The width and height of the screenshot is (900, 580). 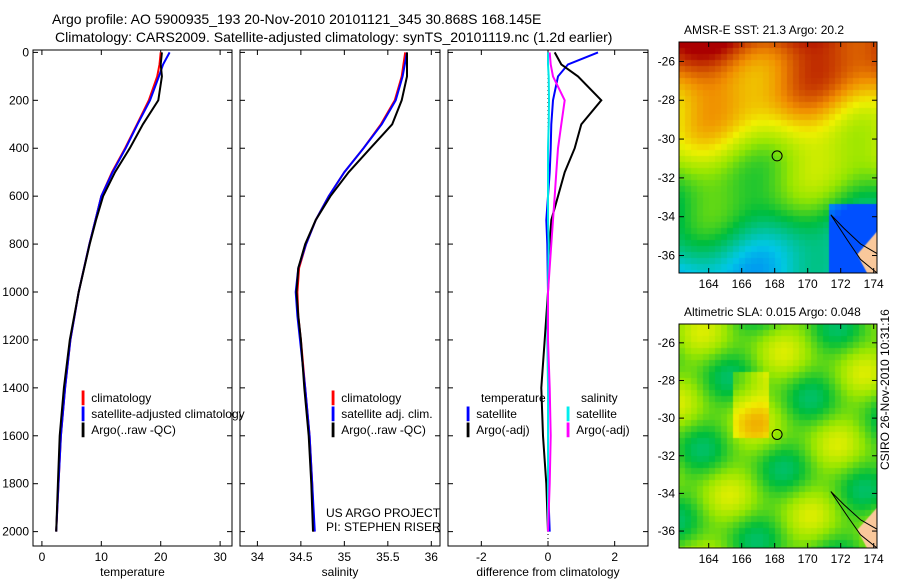 I want to click on y-tick-label: 200, so click(x=19, y=100).